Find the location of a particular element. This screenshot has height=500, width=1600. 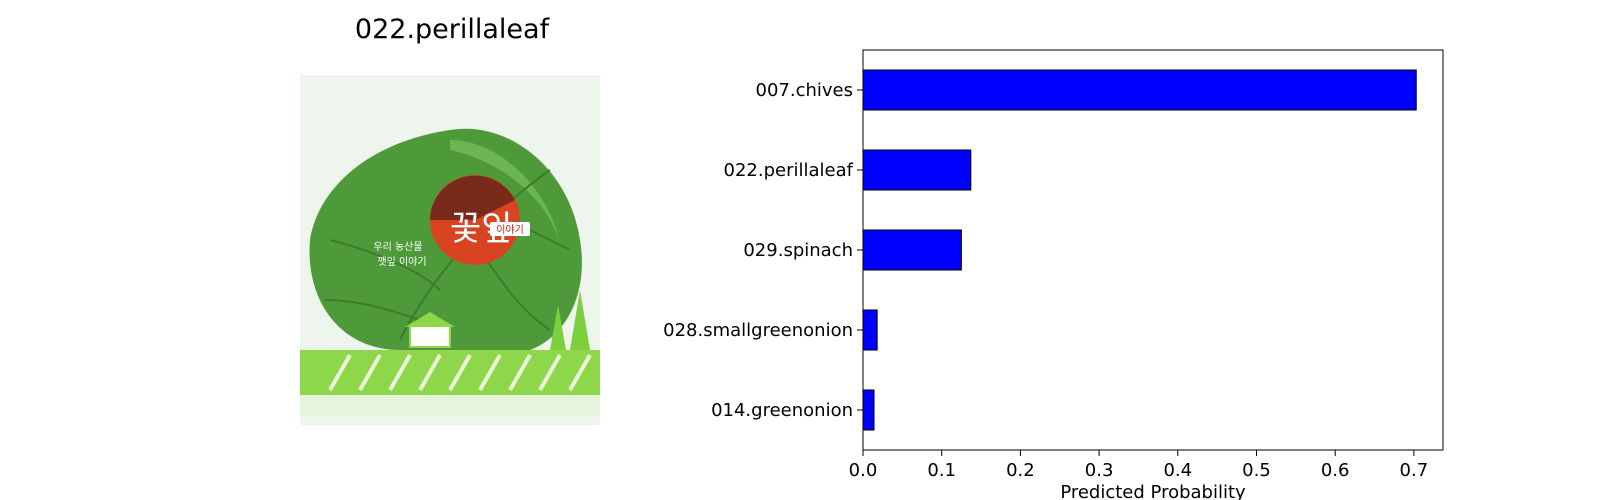

x-tick-label: 0.2 is located at coordinates (1020, 470).